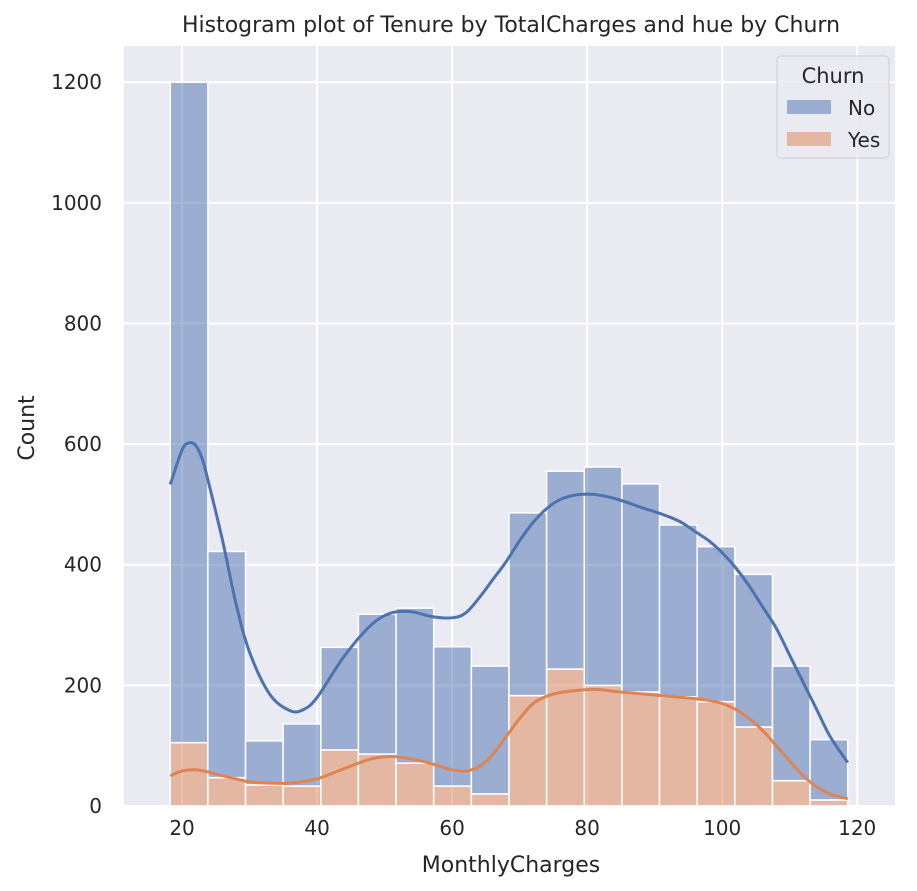  I want to click on y-axis-ticks: 0 200 400 600 800 1000 1200, so click(76, 444).